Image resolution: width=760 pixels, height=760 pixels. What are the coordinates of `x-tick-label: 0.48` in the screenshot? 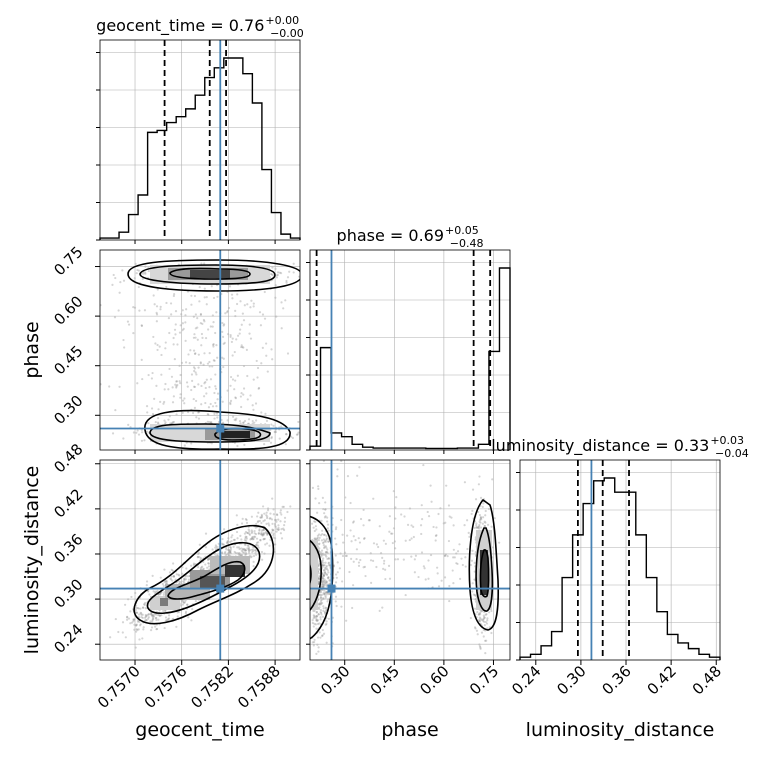 It's located at (707, 680).